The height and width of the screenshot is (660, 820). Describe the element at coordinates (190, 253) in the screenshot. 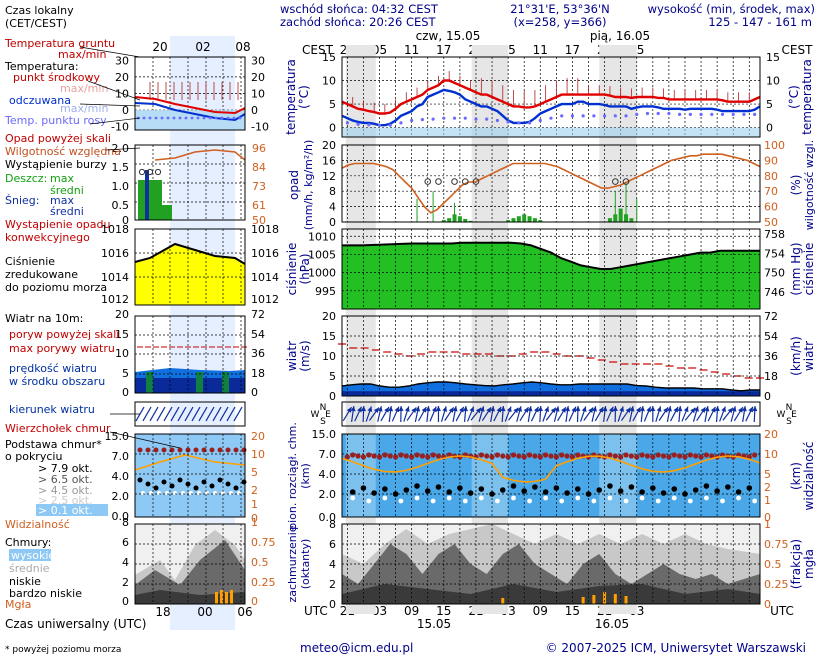

I see `legend-pressure-line` at that location.